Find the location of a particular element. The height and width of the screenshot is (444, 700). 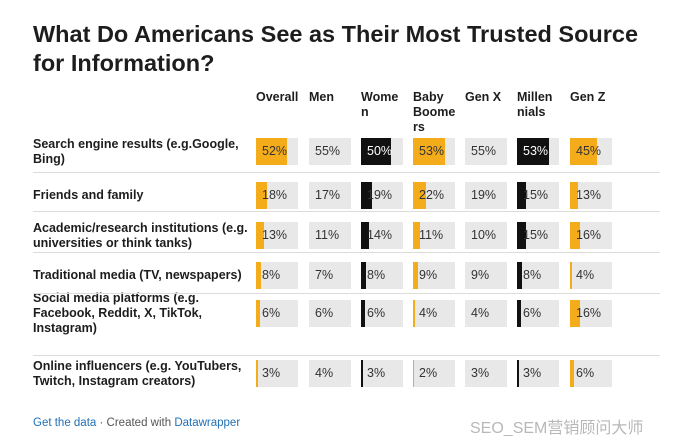

cell-0-1: 55% is located at coordinates (330, 151).